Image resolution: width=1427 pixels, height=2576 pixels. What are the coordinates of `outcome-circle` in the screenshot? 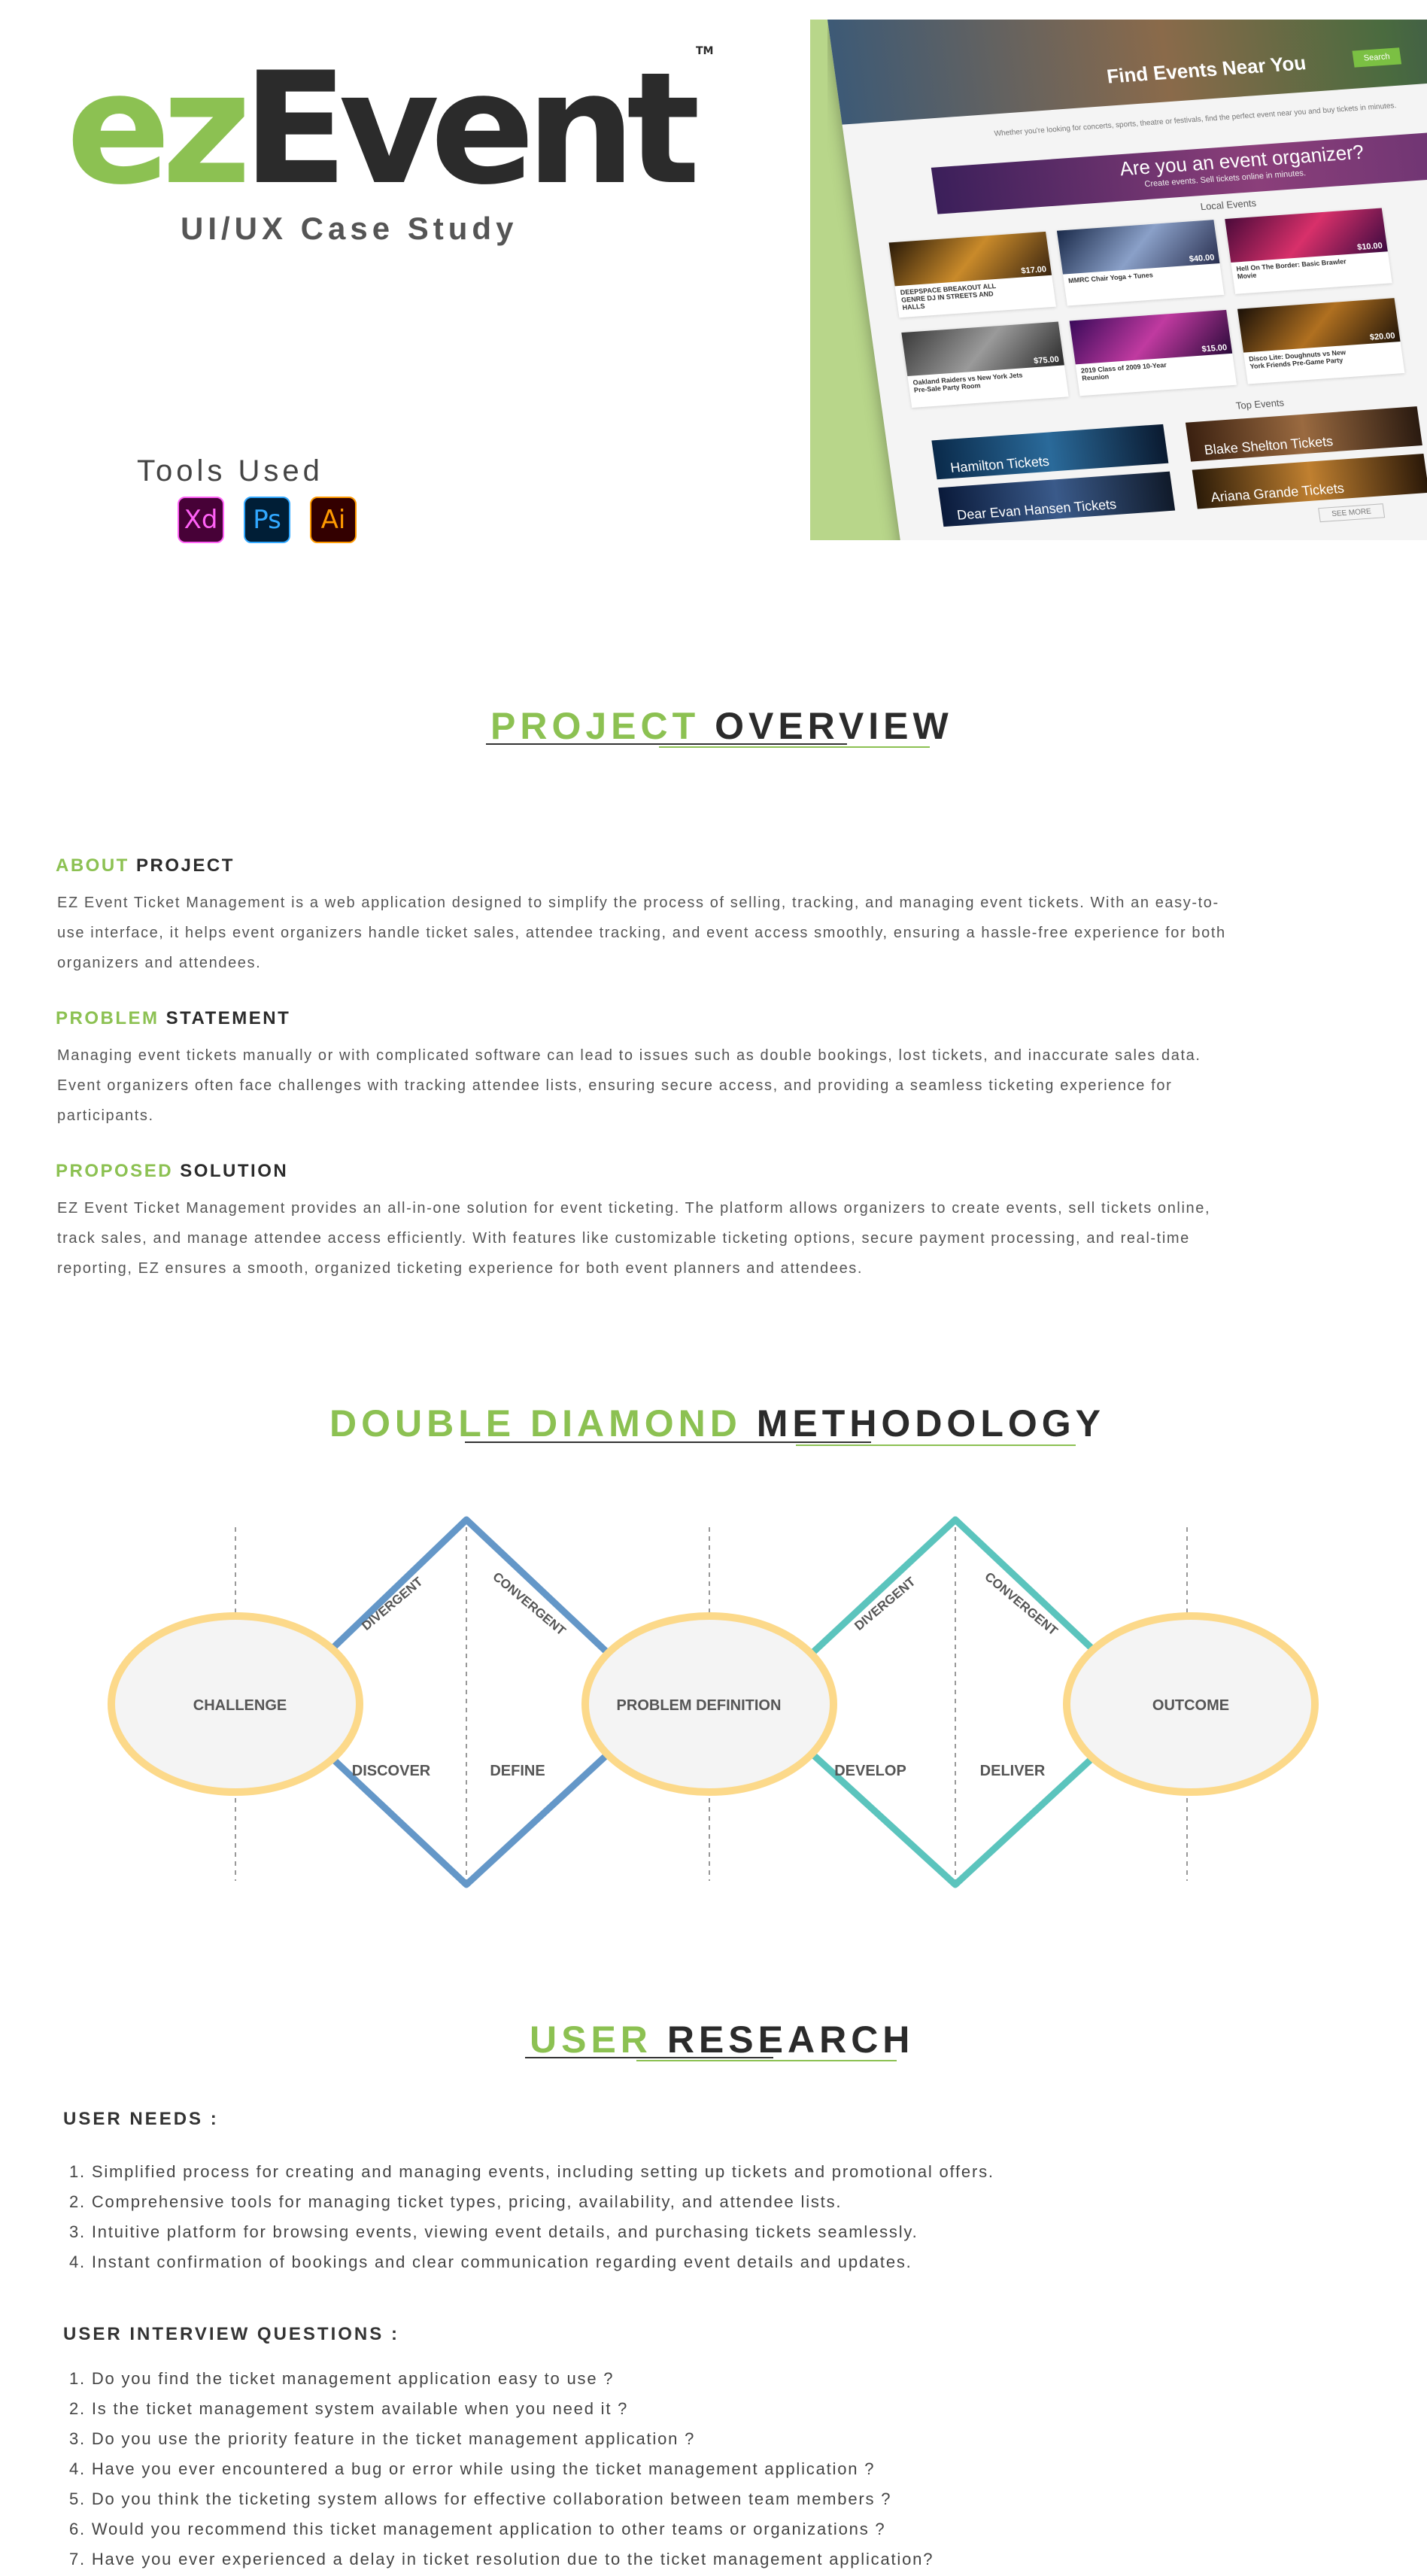 It's located at (1191, 1704).